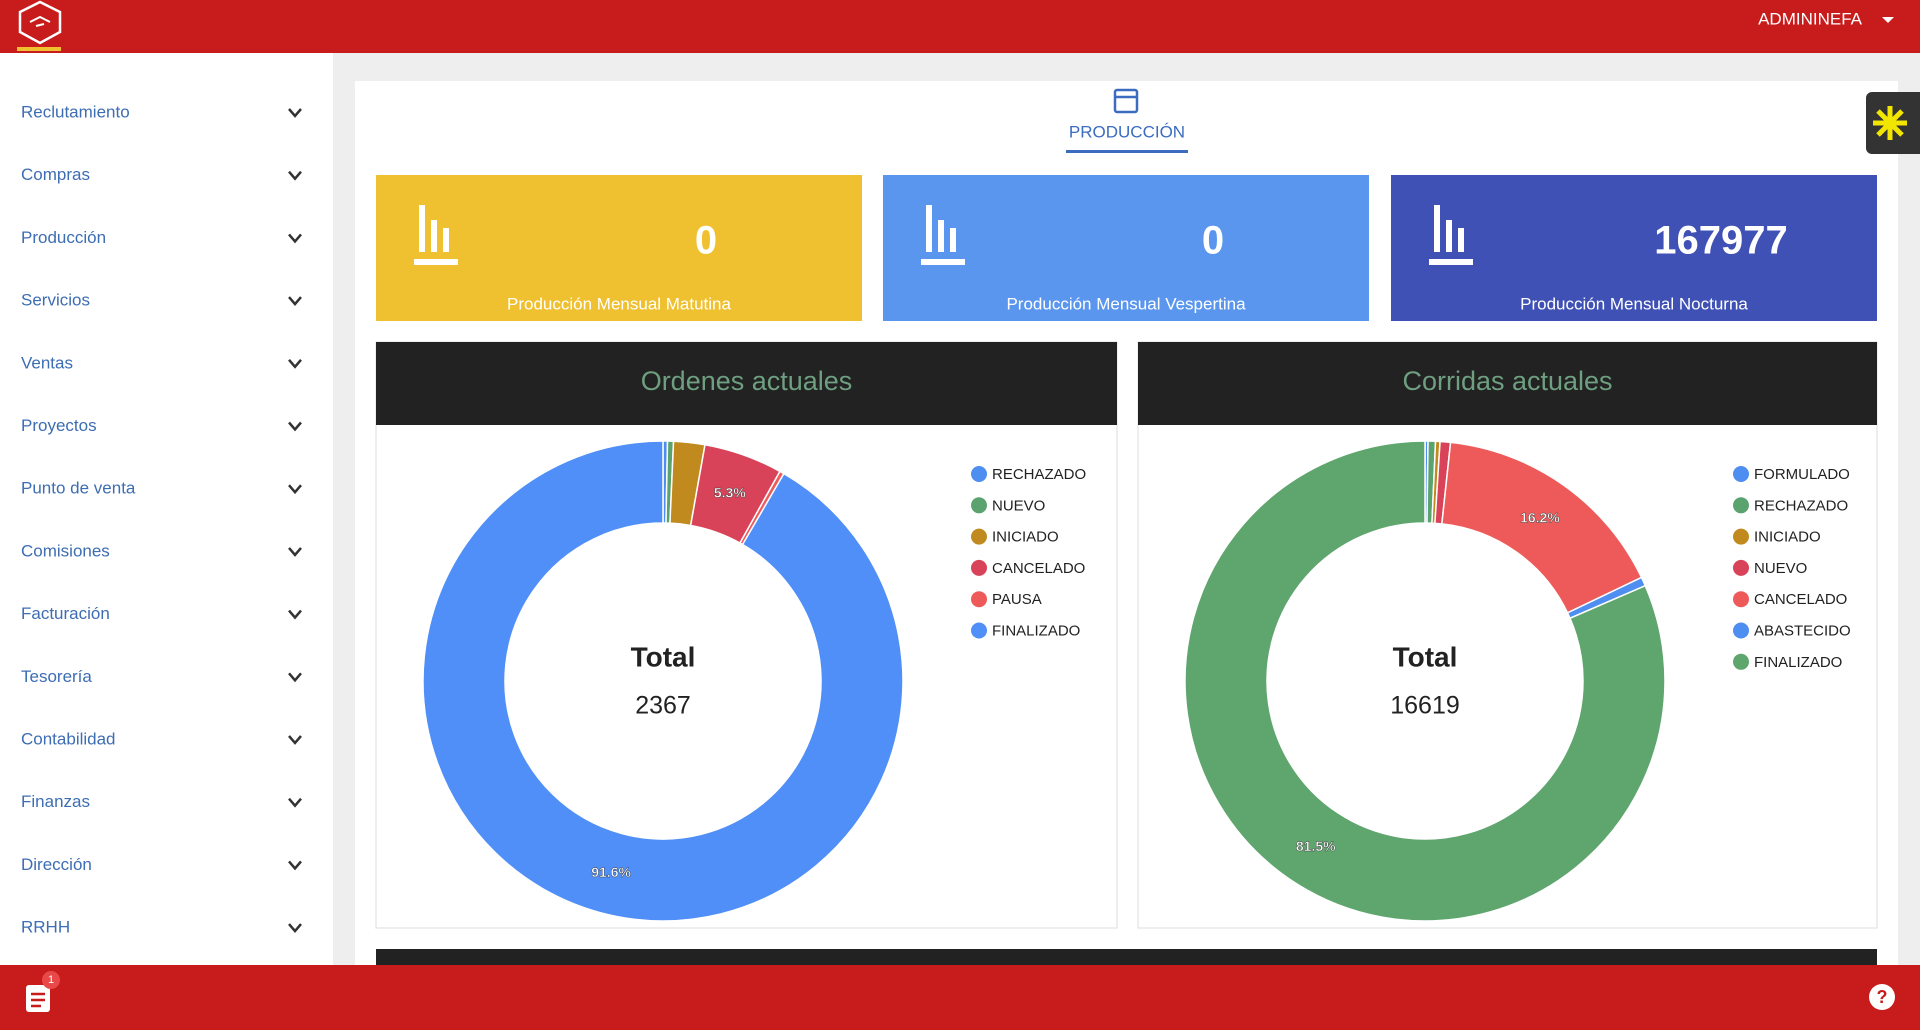 This screenshot has width=1920, height=1030. Describe the element at coordinates (45, 927) in the screenshot. I see `sidebar-label: RRHH` at that location.